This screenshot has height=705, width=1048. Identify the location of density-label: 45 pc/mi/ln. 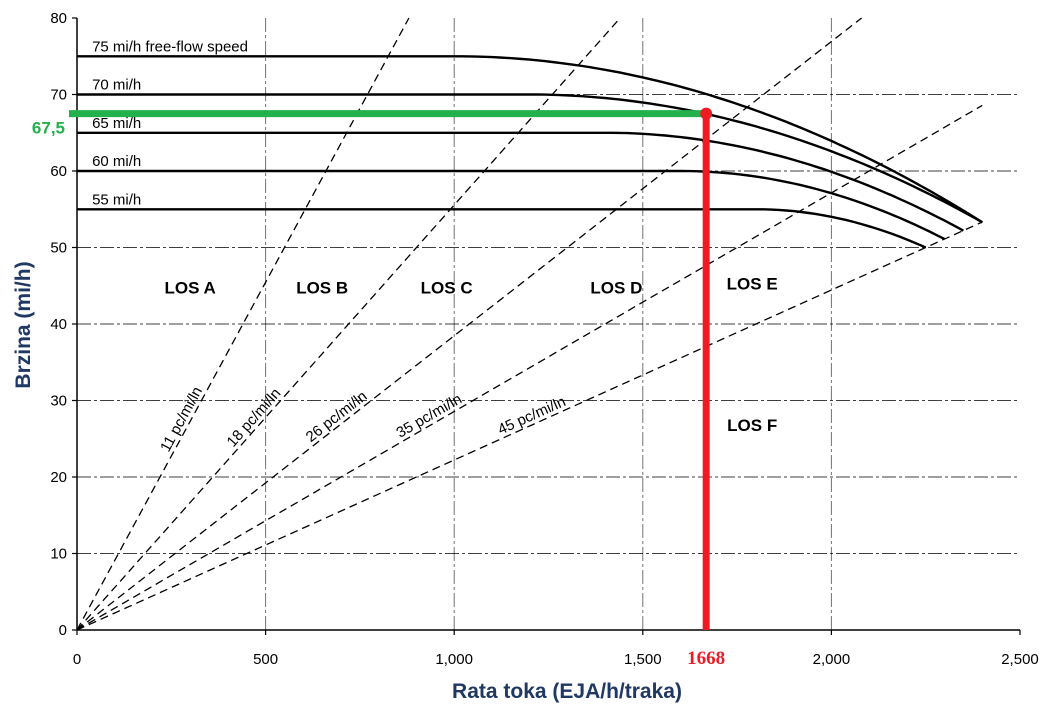
(531, 415).